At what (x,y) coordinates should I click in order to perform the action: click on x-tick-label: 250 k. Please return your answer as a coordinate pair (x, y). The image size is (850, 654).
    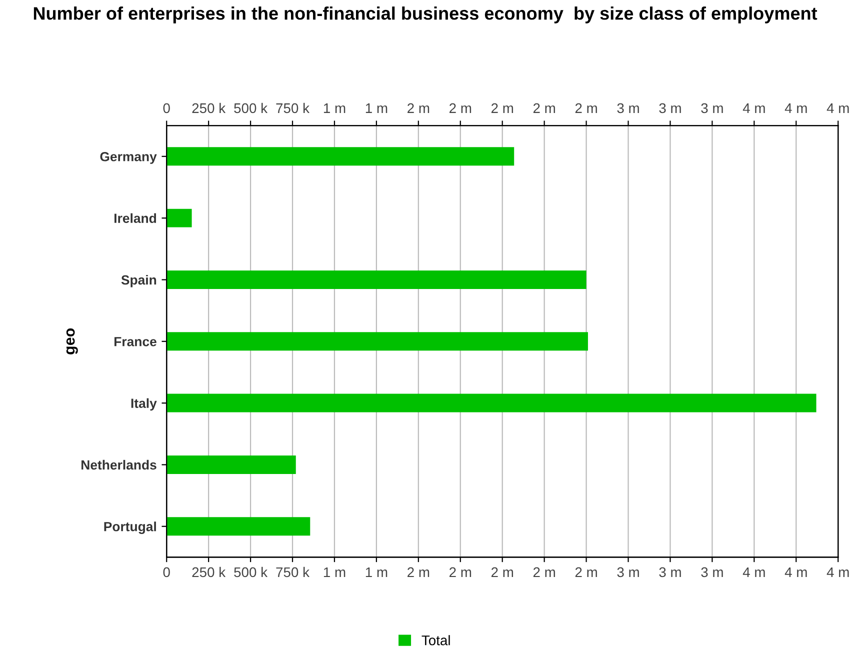
    Looking at the image, I should click on (209, 572).